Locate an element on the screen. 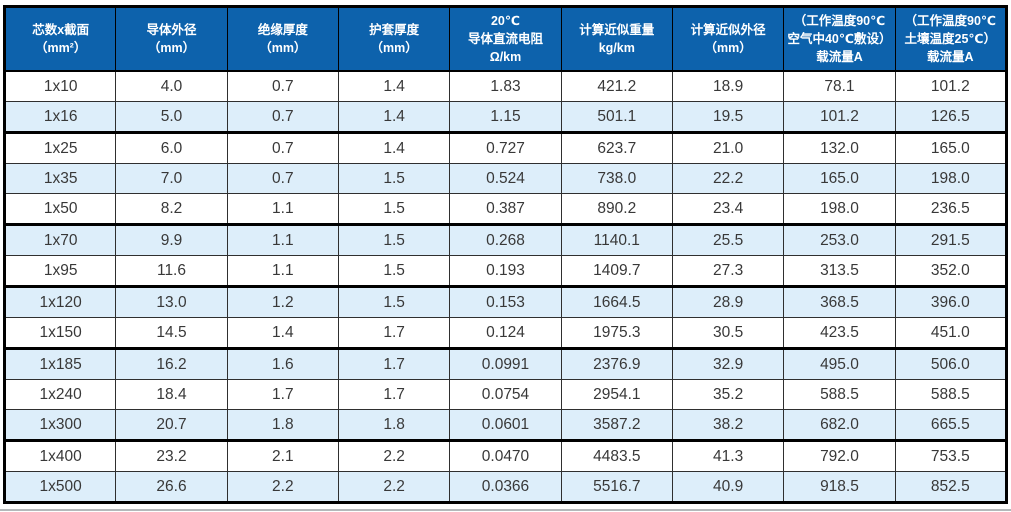  table-cell: 7.0 is located at coordinates (171, 178).